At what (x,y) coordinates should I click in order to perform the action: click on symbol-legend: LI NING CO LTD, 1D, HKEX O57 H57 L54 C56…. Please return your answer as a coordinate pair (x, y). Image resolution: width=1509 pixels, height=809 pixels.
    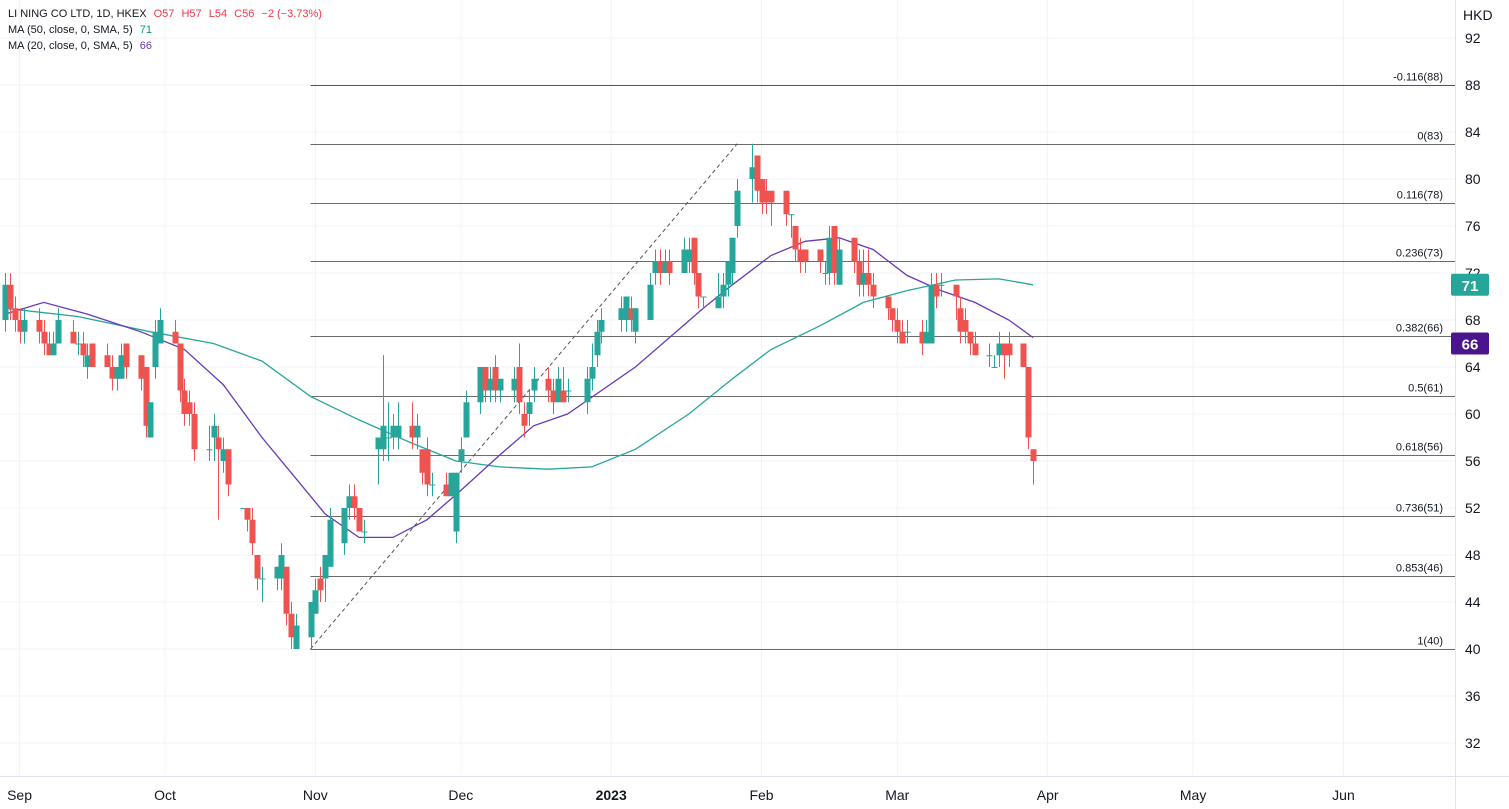
    Looking at the image, I should click on (165, 14).